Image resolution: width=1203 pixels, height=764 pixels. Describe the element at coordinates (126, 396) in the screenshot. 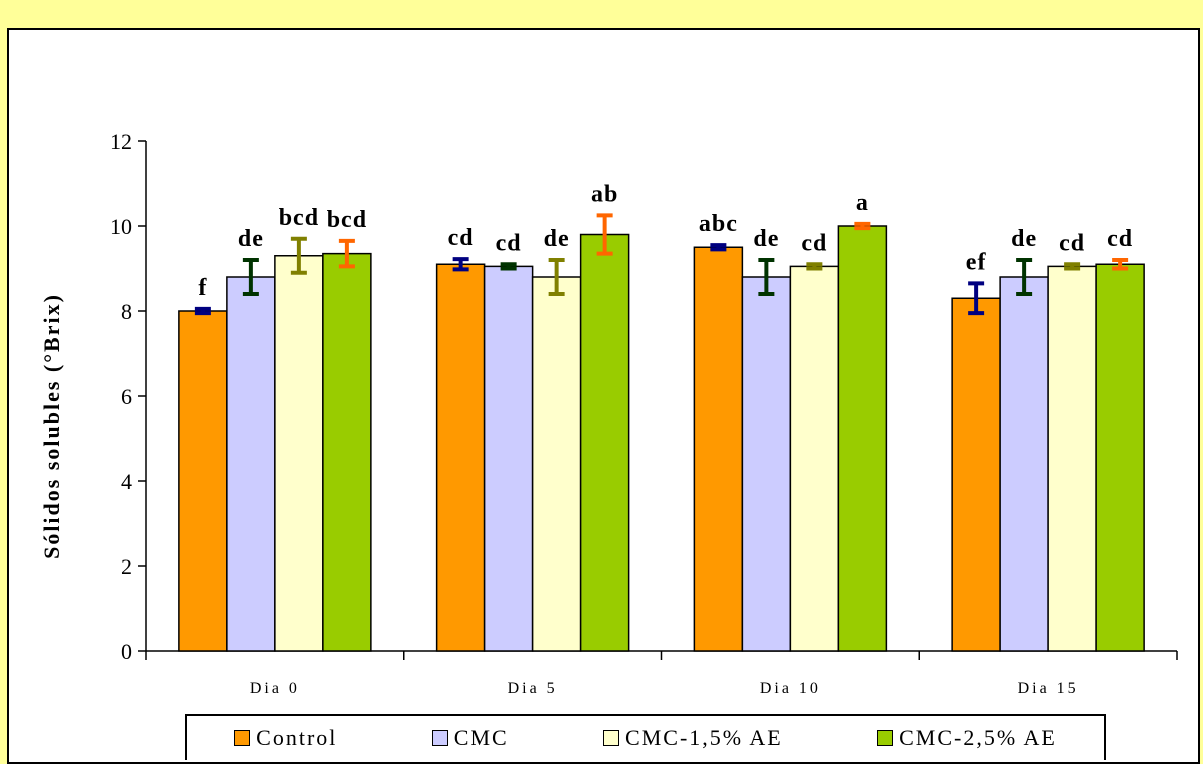

I see `y-tick-label: 6` at that location.